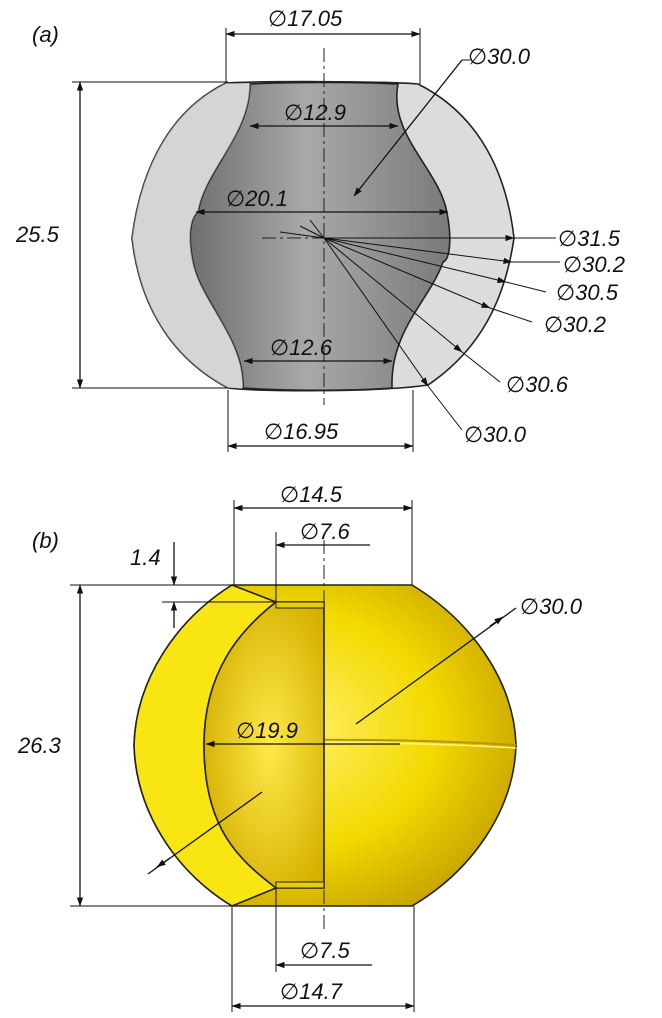  What do you see at coordinates (311, 494) in the screenshot?
I see `panel-b-top-width-label: ∅14.5` at bounding box center [311, 494].